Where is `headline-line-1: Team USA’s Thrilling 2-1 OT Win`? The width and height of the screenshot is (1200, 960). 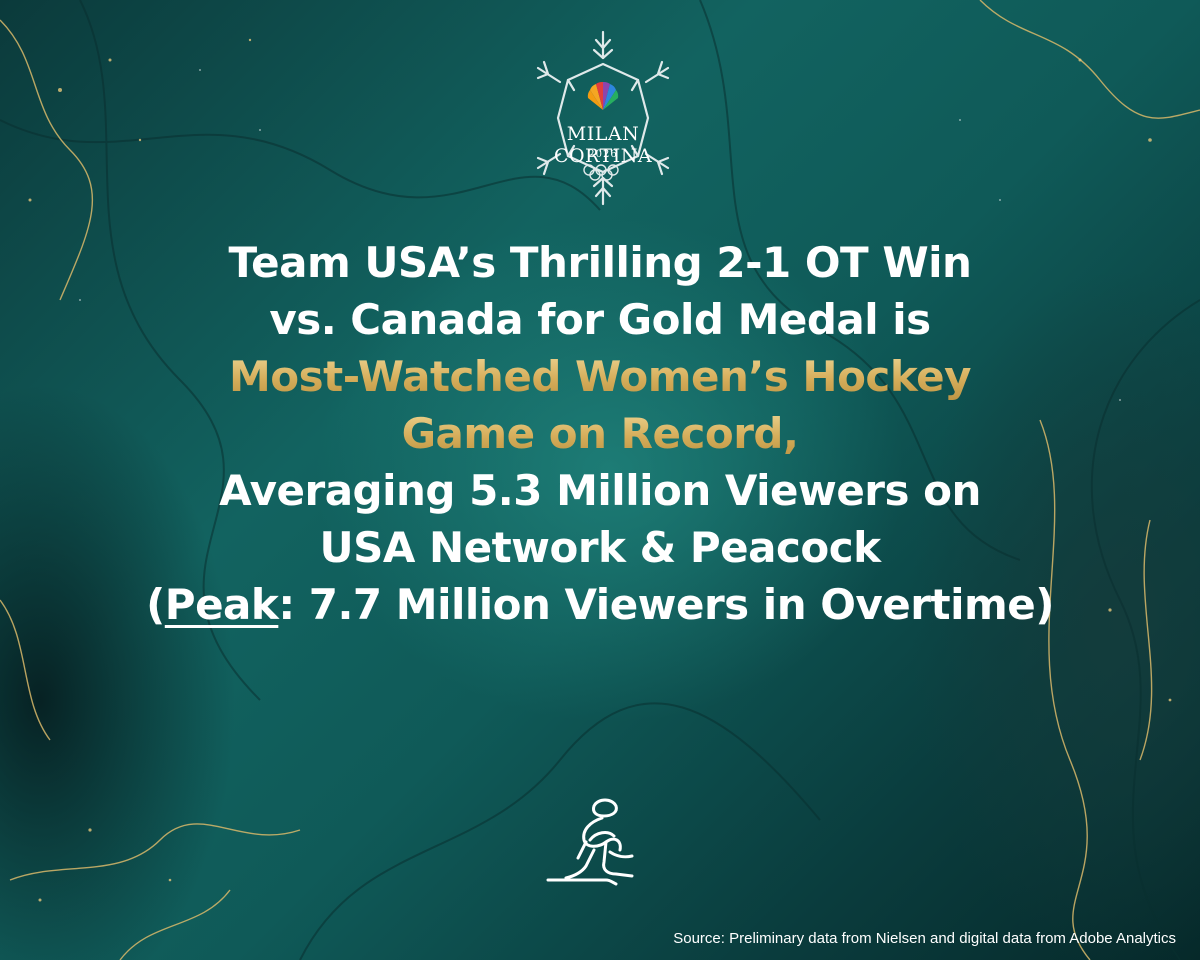
headline-line-1: Team USA’s Thrilling 2-1 OT Win is located at coordinates (600, 262).